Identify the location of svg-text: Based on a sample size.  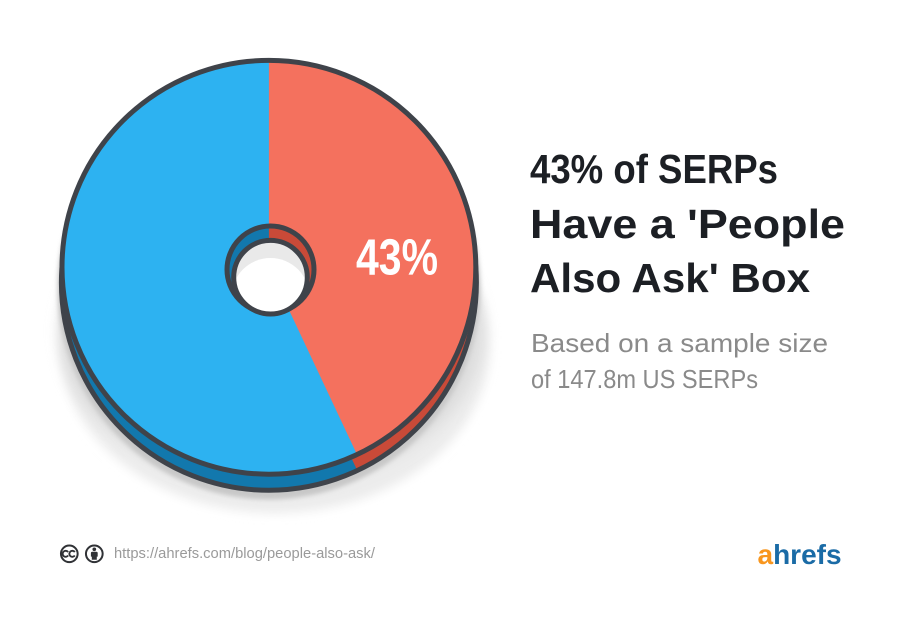
(679, 343).